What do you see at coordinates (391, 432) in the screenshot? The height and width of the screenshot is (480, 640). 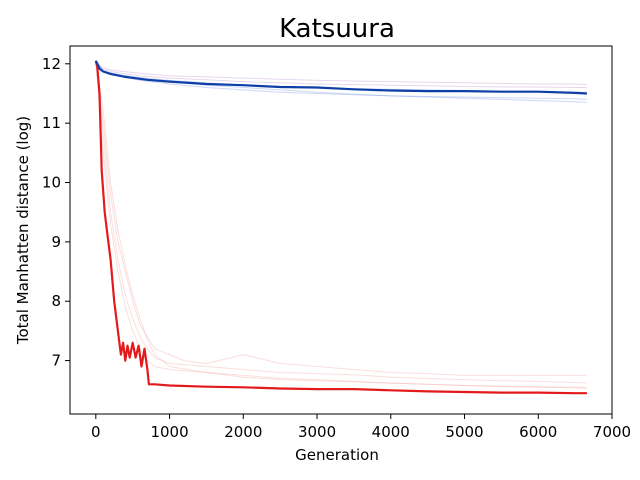 I see `x-tick-label: 4000` at bounding box center [391, 432].